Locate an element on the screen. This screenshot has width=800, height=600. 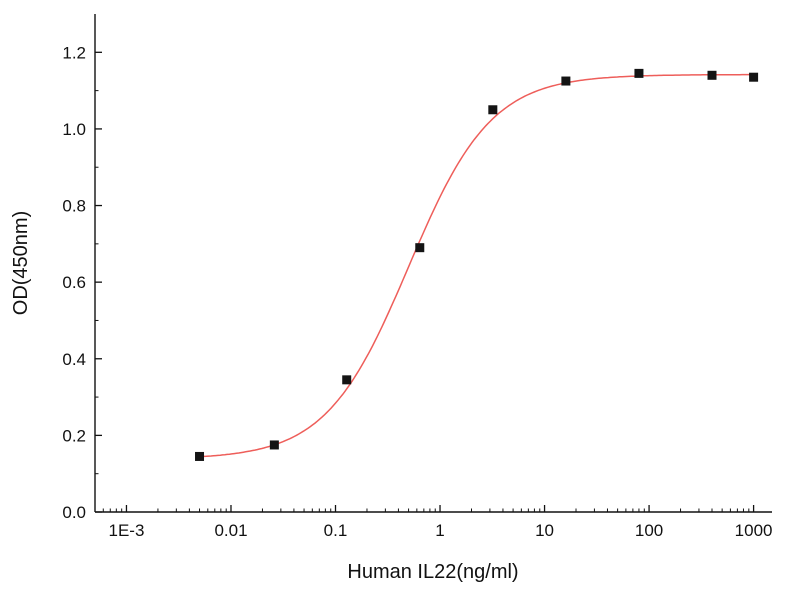
x-axis-title: Human IL22(ng/ml) is located at coordinates (432, 572).